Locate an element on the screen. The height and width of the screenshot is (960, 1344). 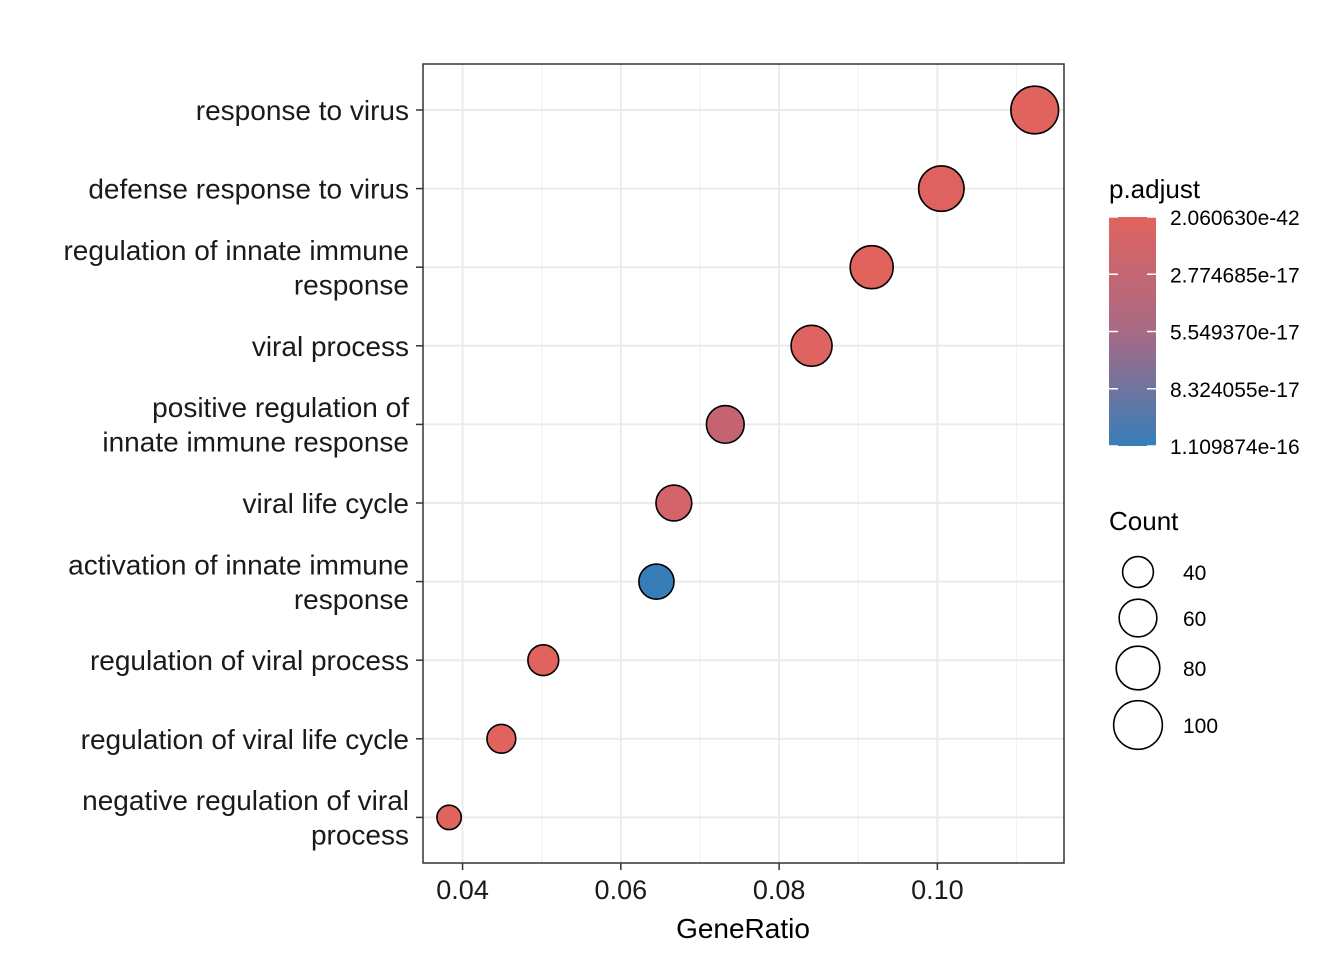
x-tick-label: 0.04 is located at coordinates (462, 890).